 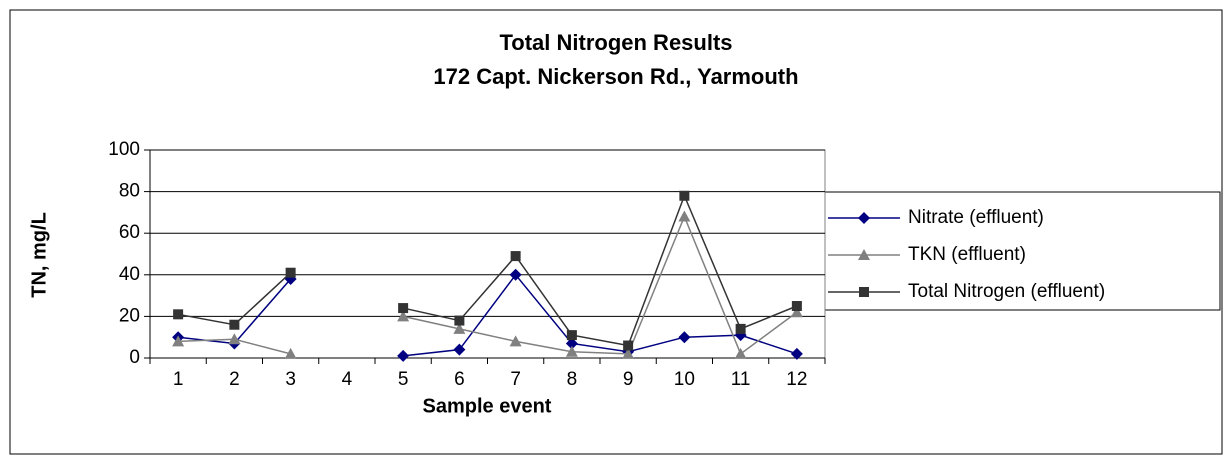 I want to click on y-tick-label: 40, so click(x=129, y=274).